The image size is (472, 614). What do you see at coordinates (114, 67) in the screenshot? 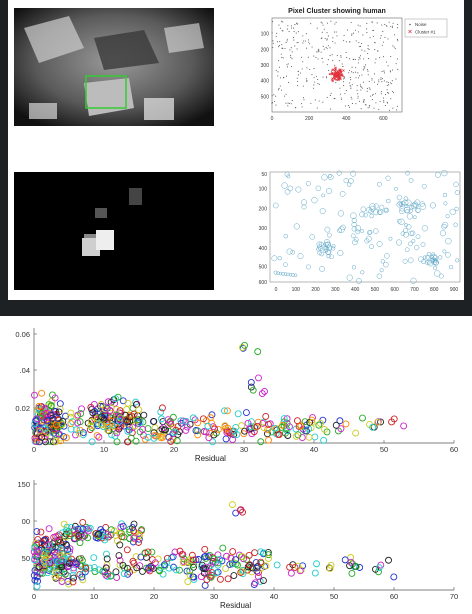
I see `camera-frame-drawing` at bounding box center [114, 67].